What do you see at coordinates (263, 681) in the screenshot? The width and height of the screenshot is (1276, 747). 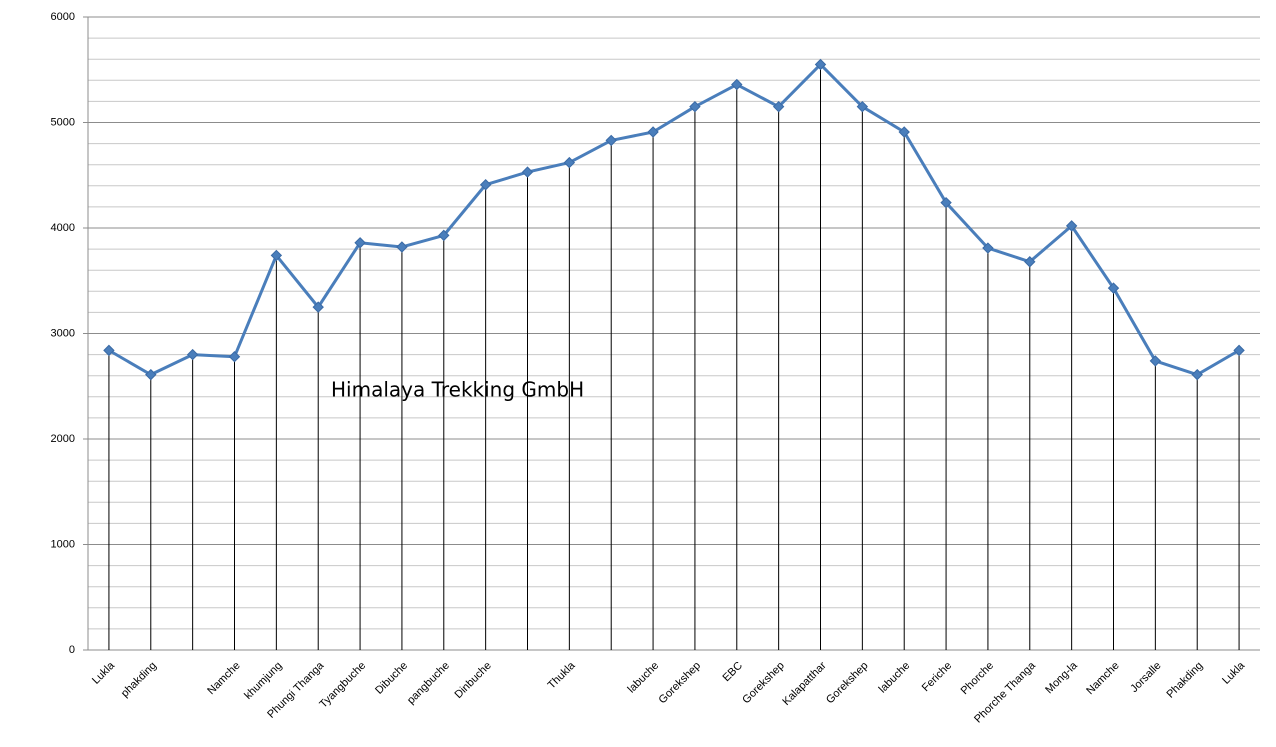 I see `x-tick-label: khumjung` at bounding box center [263, 681].